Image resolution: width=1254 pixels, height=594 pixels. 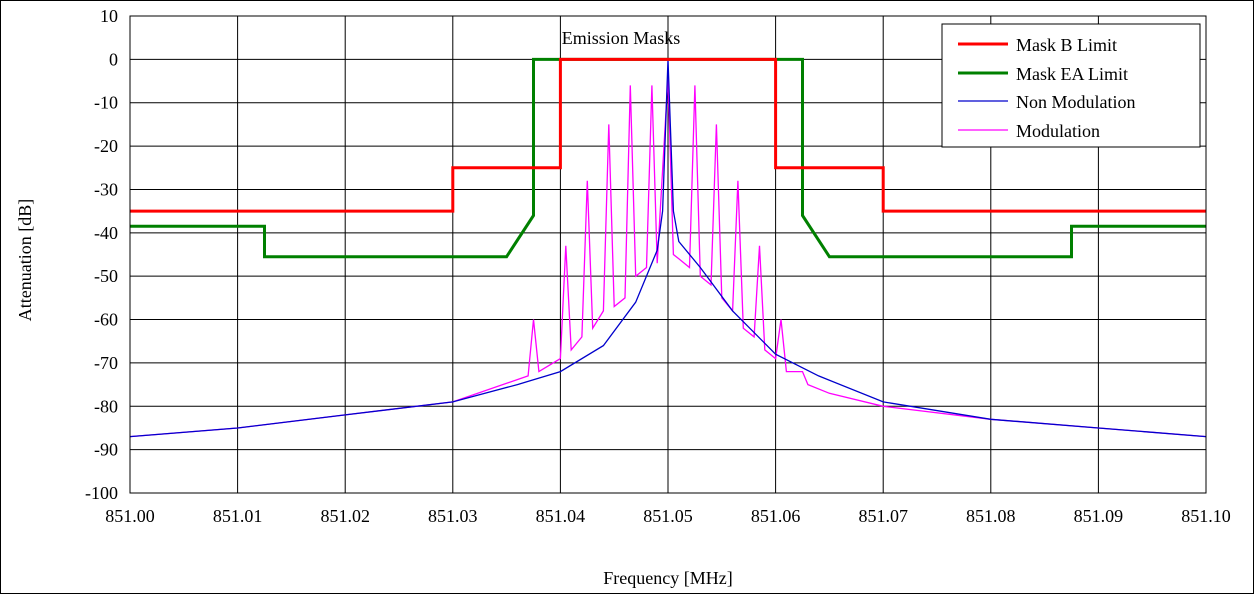 I want to click on y-tick-label: -80, so click(x=106, y=406).